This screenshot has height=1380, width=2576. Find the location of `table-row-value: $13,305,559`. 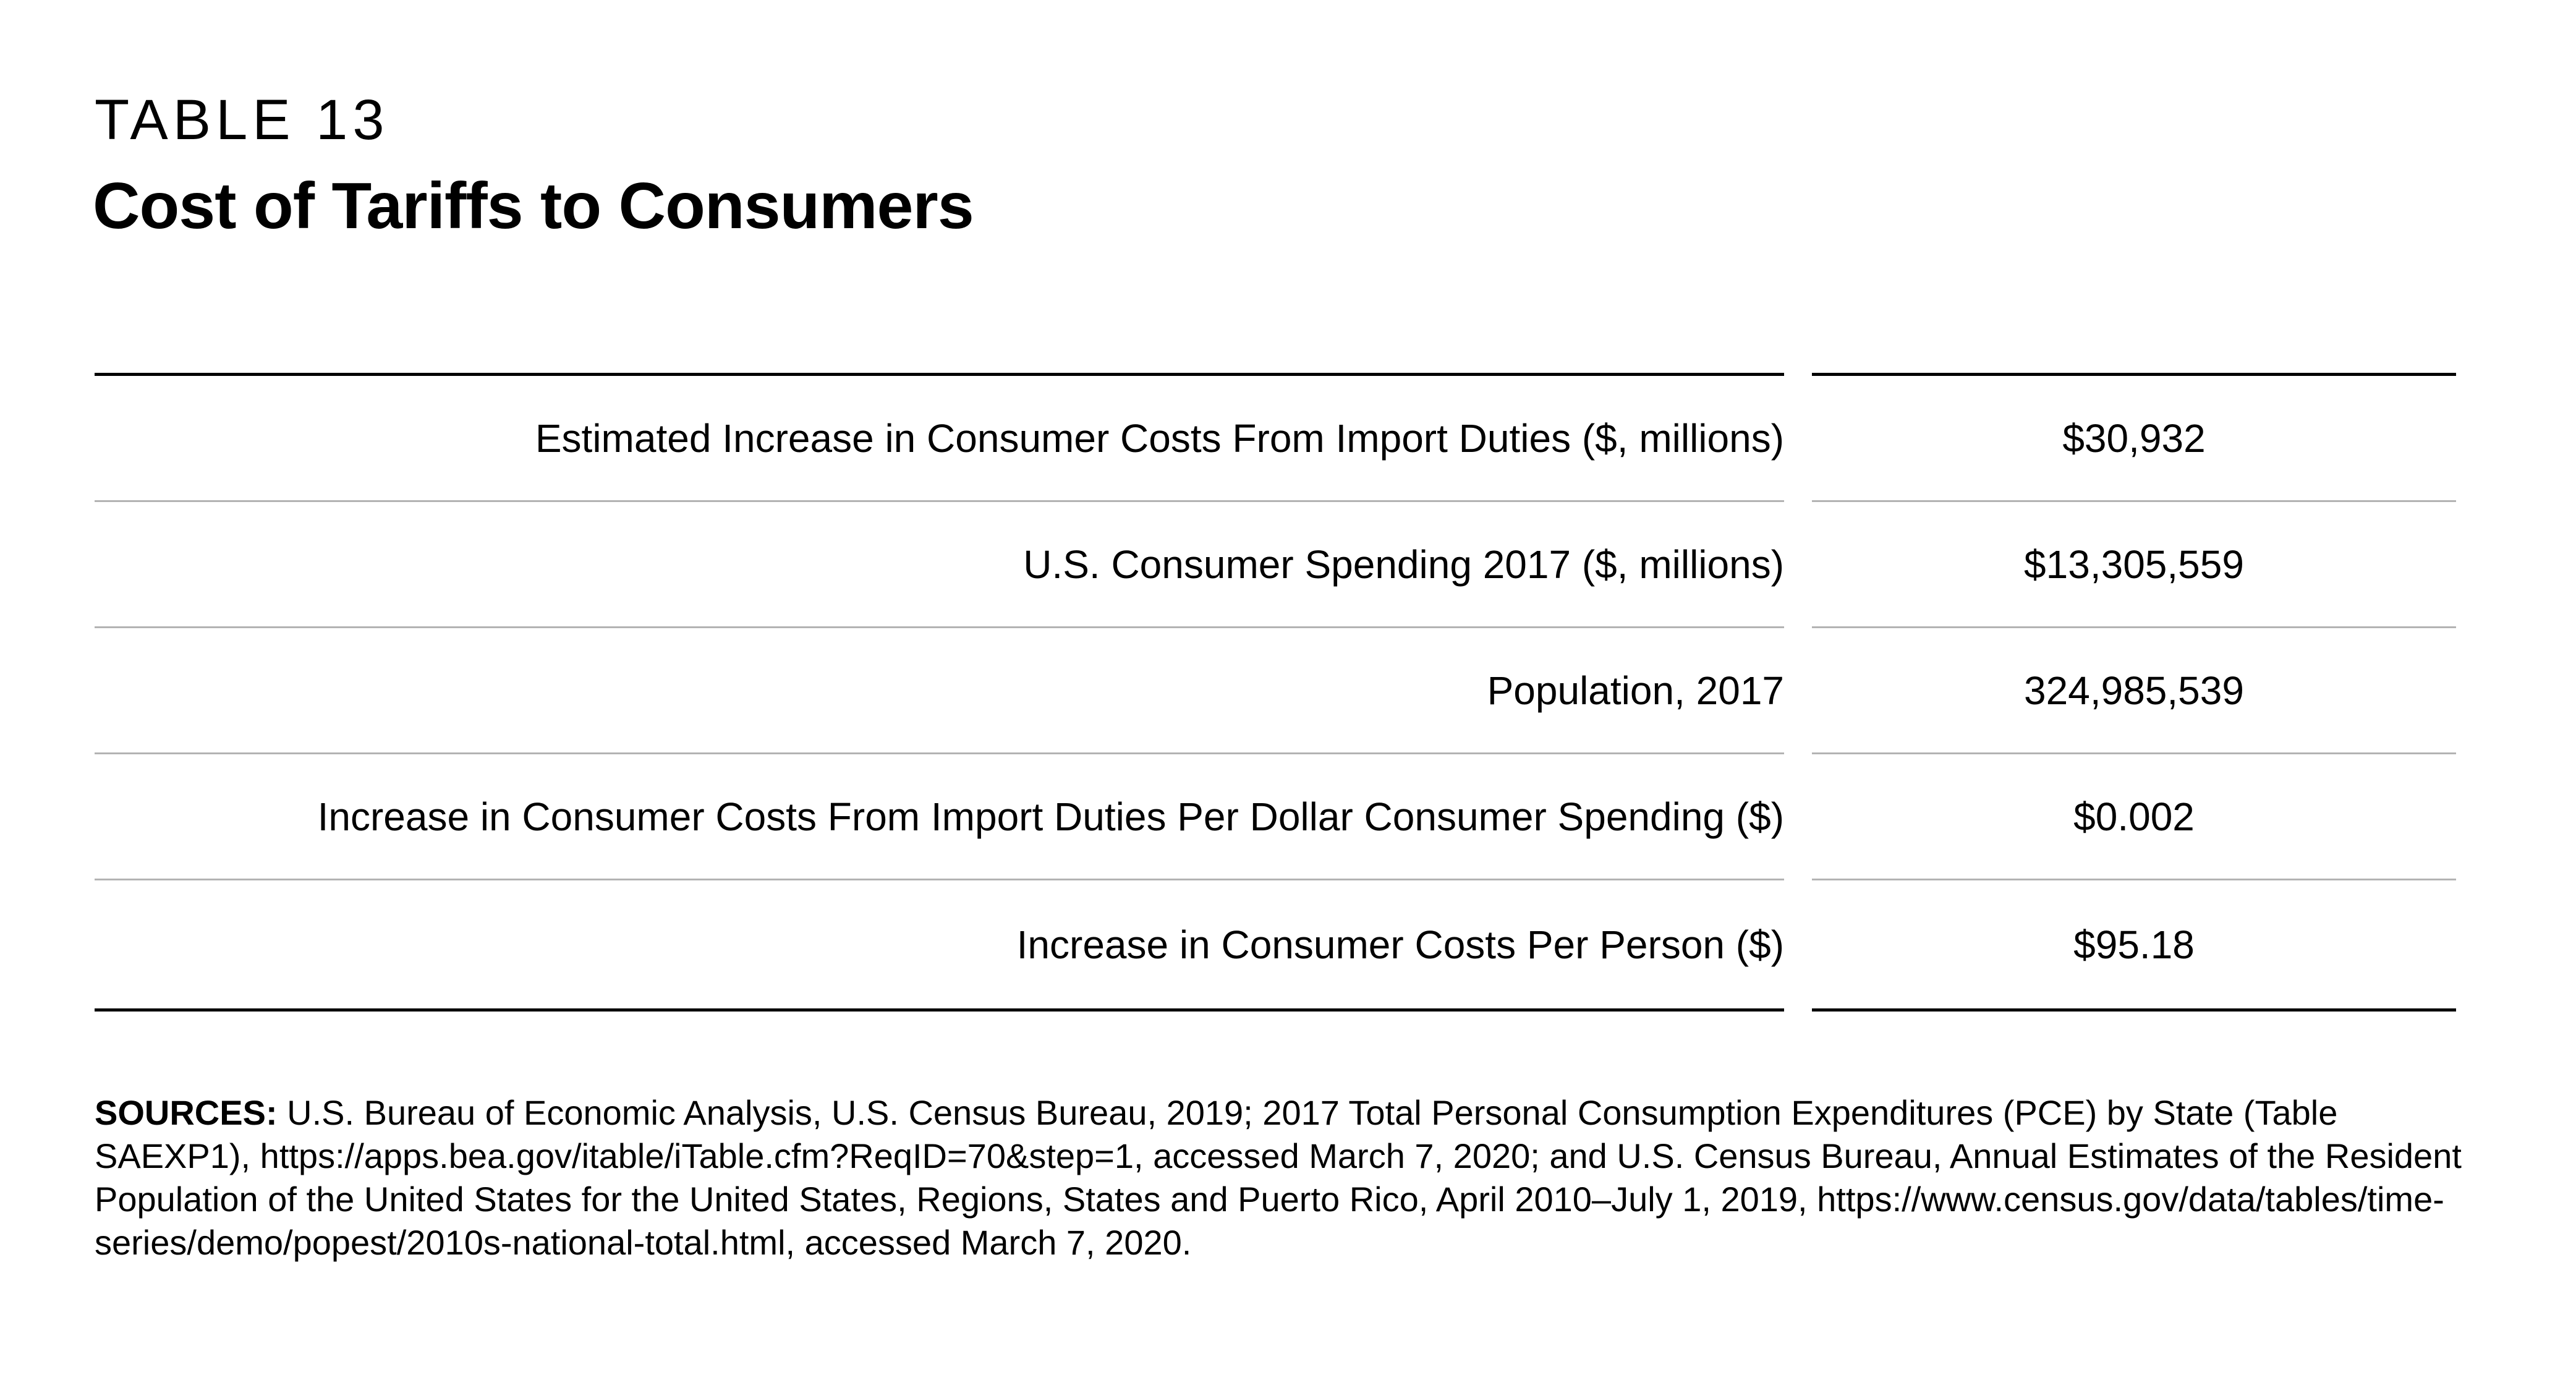

table-row-value: $13,305,559 is located at coordinates (2134, 565).